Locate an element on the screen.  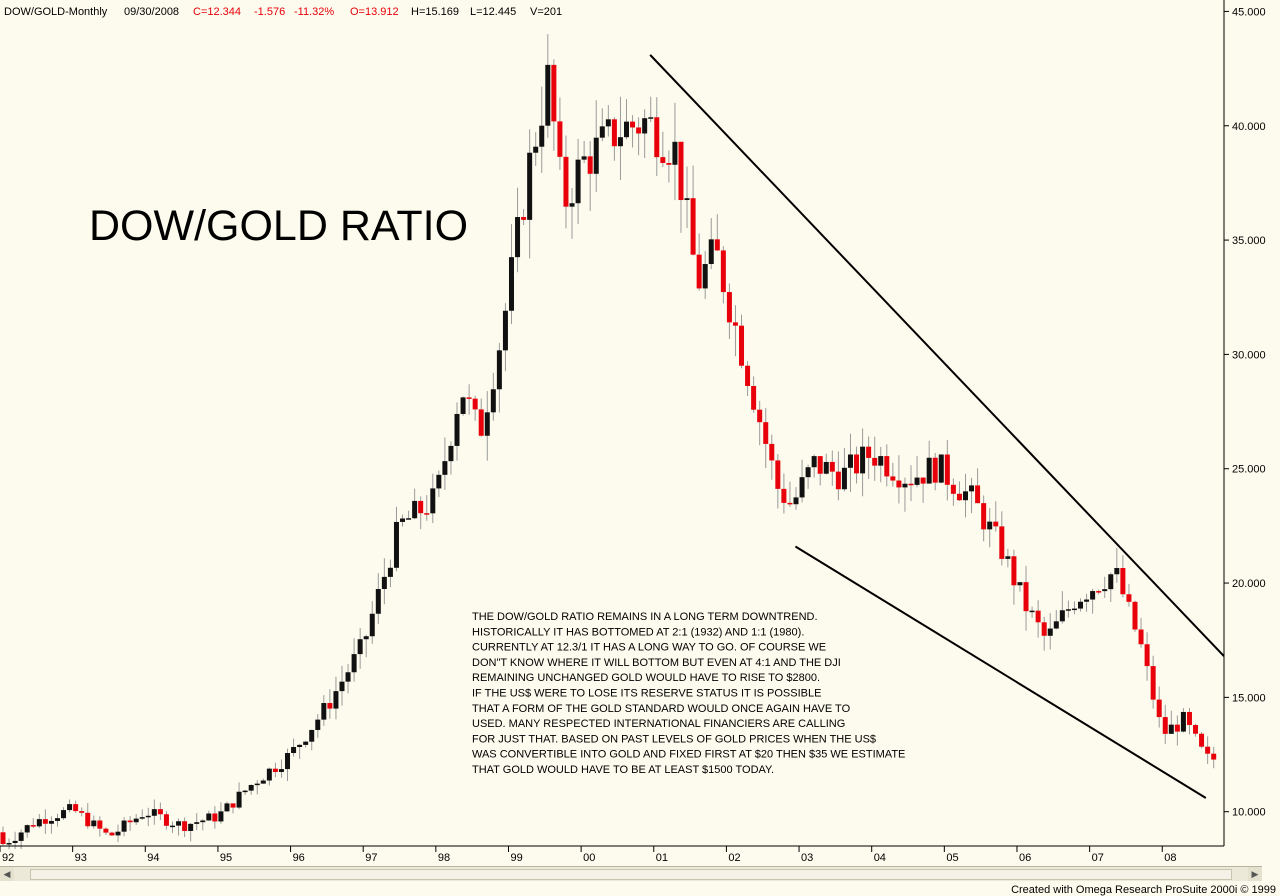
header-low: L=12.445 is located at coordinates (493, 12).